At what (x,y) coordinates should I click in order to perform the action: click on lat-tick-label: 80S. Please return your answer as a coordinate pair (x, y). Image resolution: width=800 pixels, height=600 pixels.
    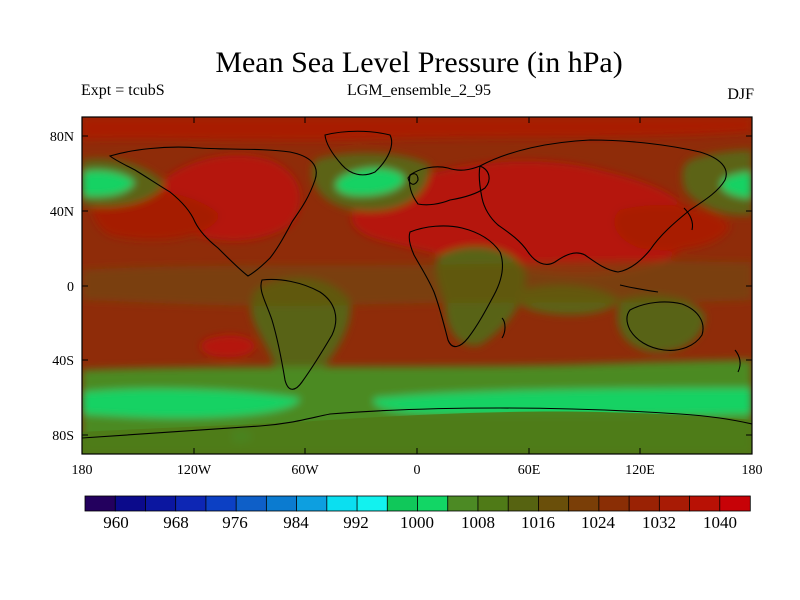
    Looking at the image, I should click on (63, 436).